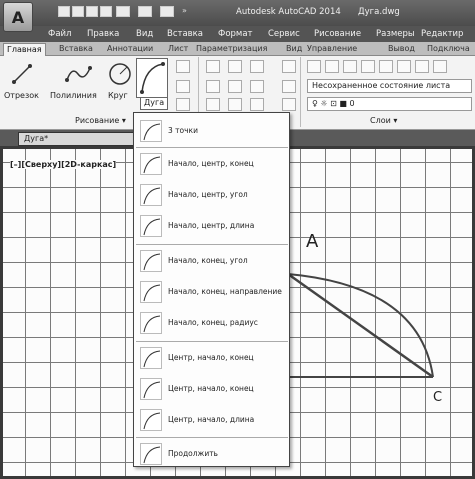 The height and width of the screenshot is (479, 475). I want to click on layer-properties-icon, so click(314, 66).